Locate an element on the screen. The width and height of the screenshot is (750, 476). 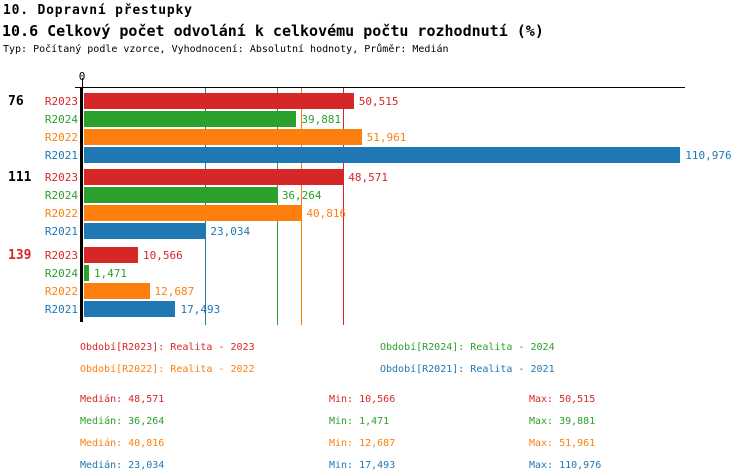
legend-item-r2021: Období[R2021]: Realita - 2021 is located at coordinates (467, 369).